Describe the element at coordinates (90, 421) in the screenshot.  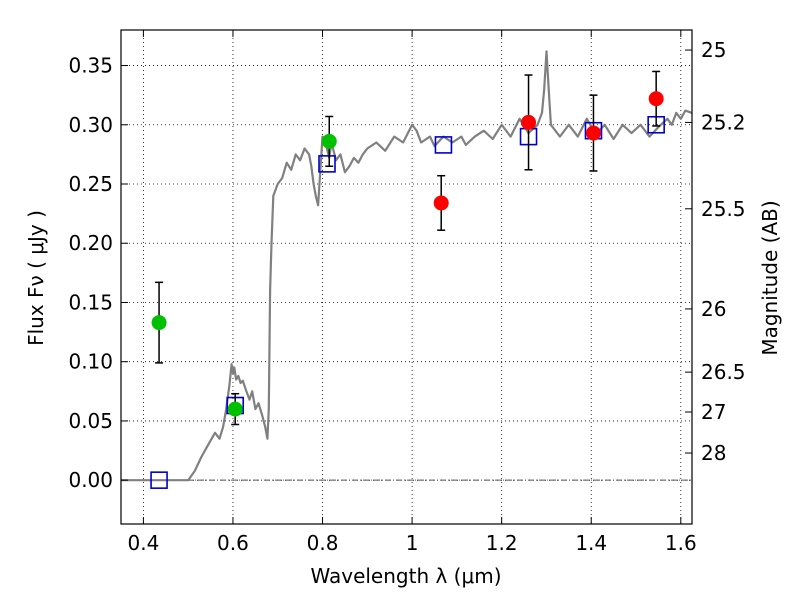
I see `y-tick-label: 0.05` at that location.